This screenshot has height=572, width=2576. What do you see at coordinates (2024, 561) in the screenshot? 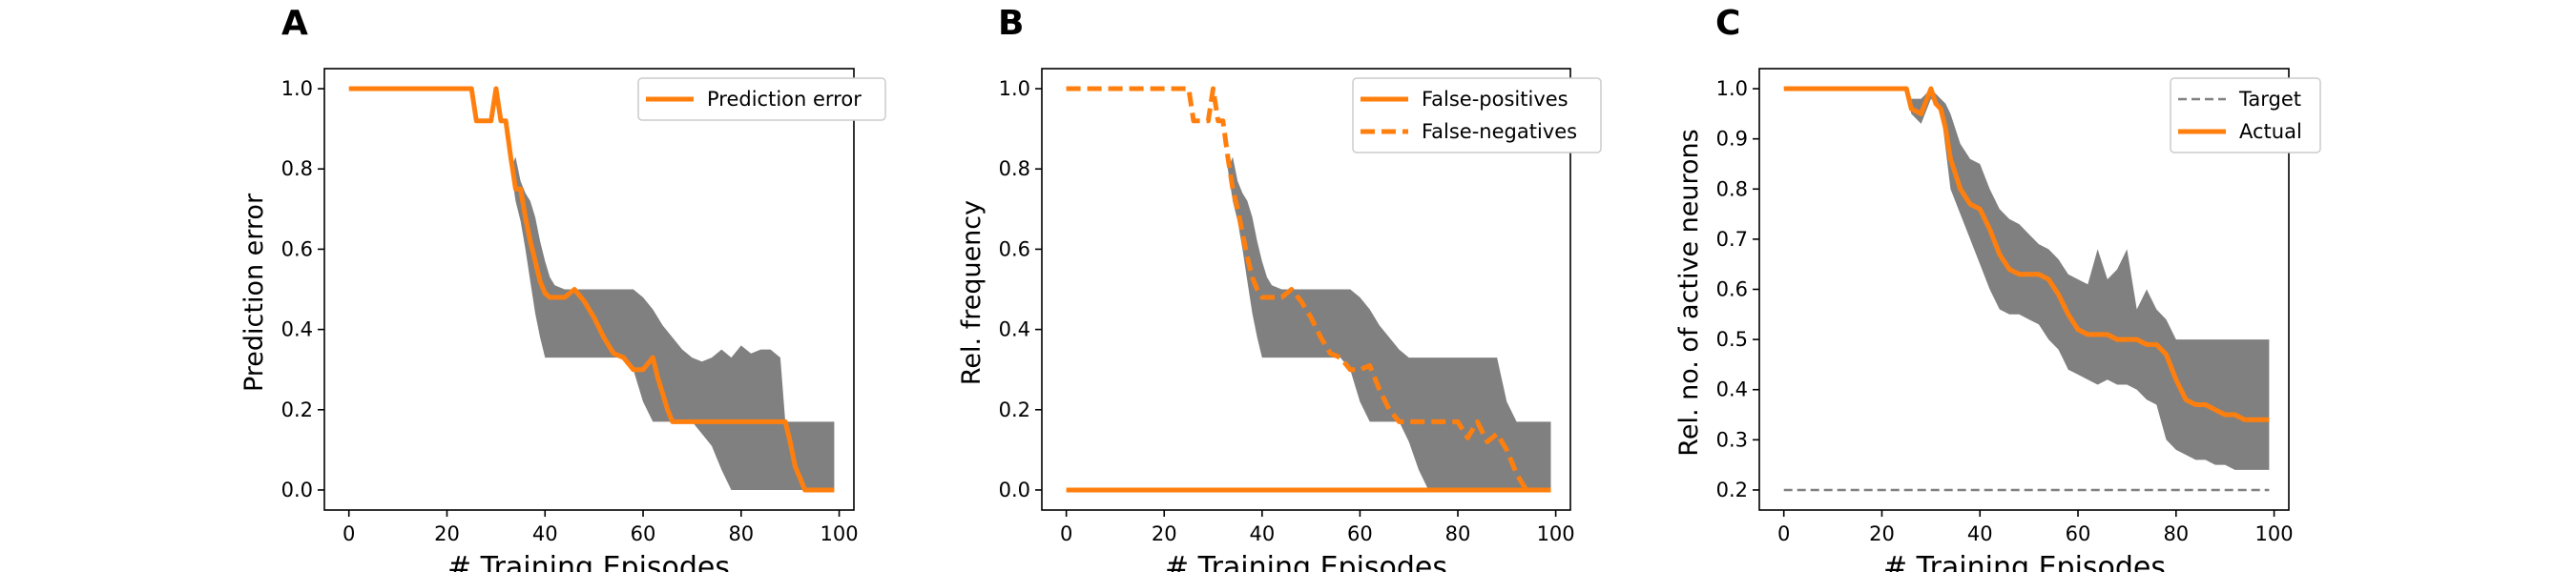
I see `panel-c-xlabel: # Training Episodes` at bounding box center [2024, 561].